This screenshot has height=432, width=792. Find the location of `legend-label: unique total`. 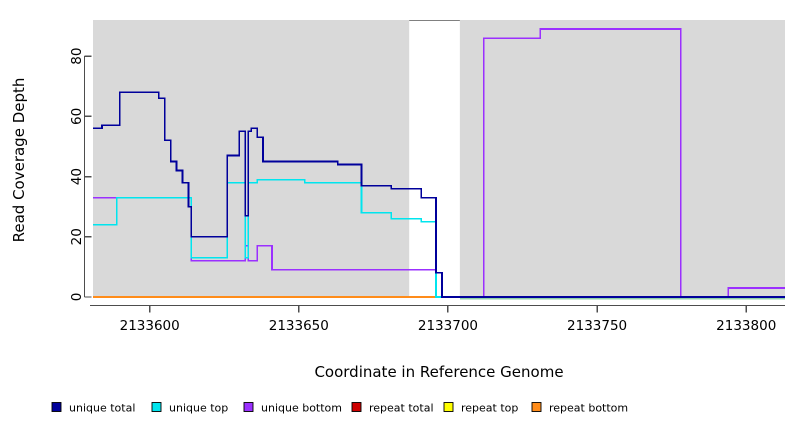

legend-label: unique total is located at coordinates (102, 408).